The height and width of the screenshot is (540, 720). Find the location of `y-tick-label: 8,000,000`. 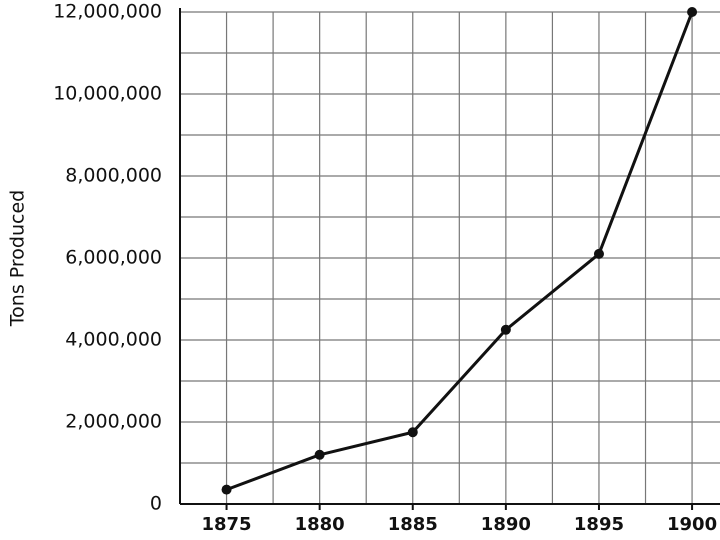

y-tick-label: 8,000,000 is located at coordinates (113, 176).